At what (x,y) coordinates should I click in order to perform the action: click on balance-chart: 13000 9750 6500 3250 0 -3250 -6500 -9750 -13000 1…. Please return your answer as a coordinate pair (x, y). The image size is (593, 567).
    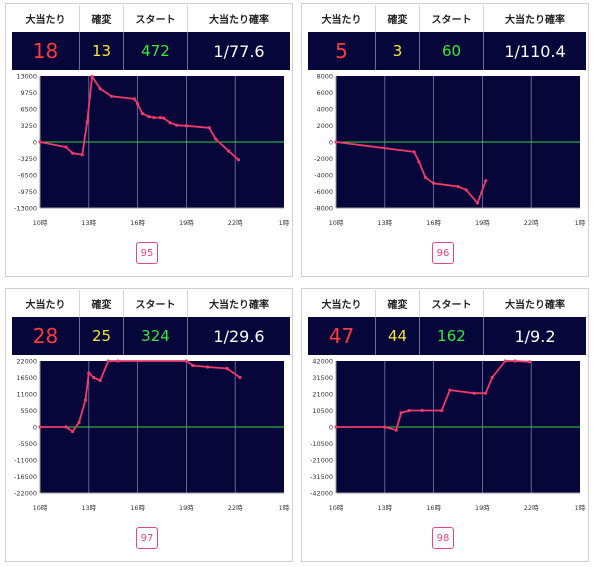
    Looking at the image, I should click on (152, 150).